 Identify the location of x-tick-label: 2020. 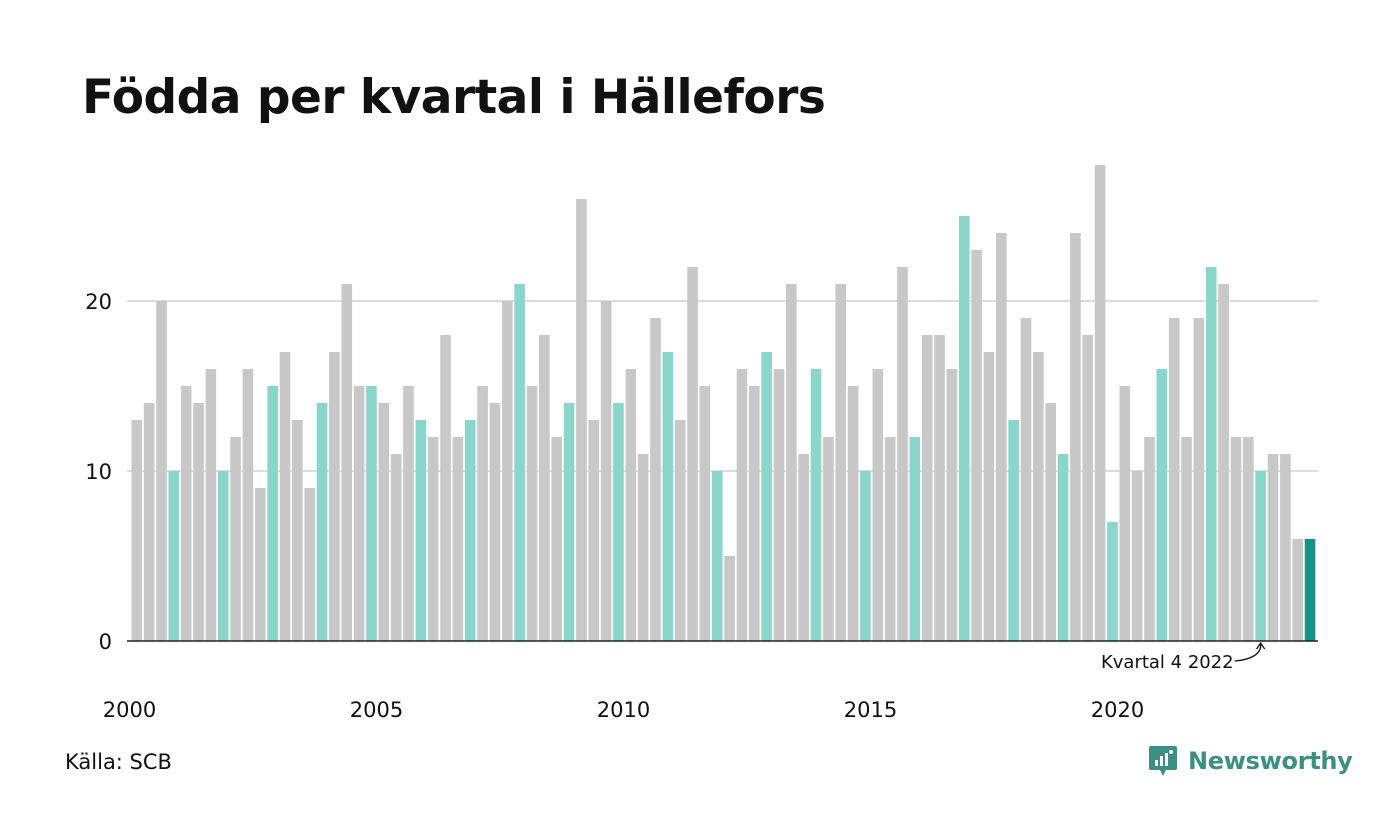
(1117, 710).